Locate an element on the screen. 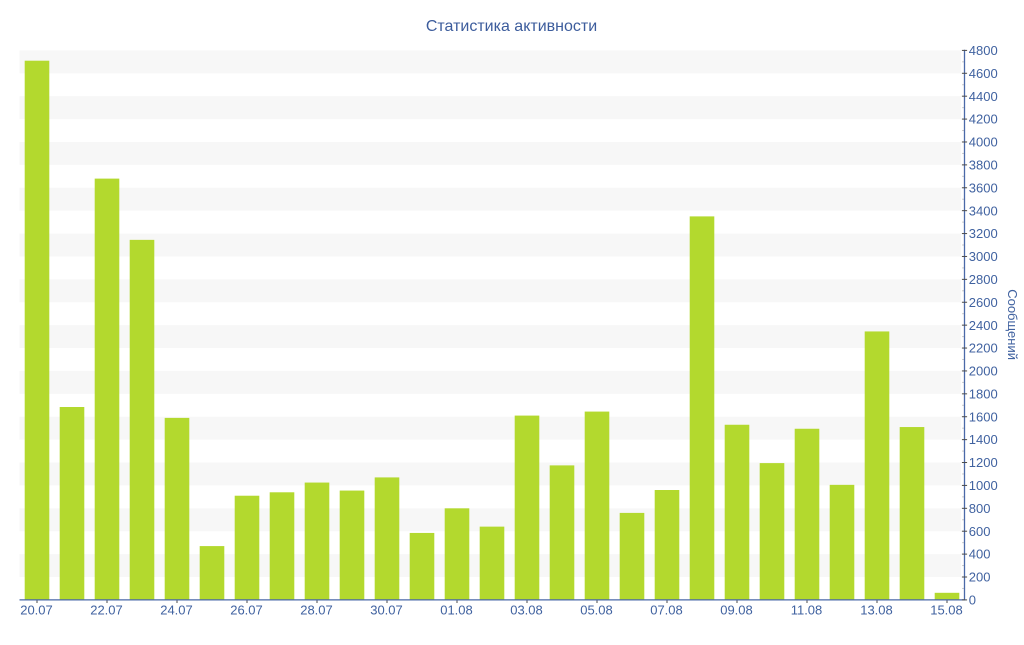  svg-text: 600 is located at coordinates (980, 531).